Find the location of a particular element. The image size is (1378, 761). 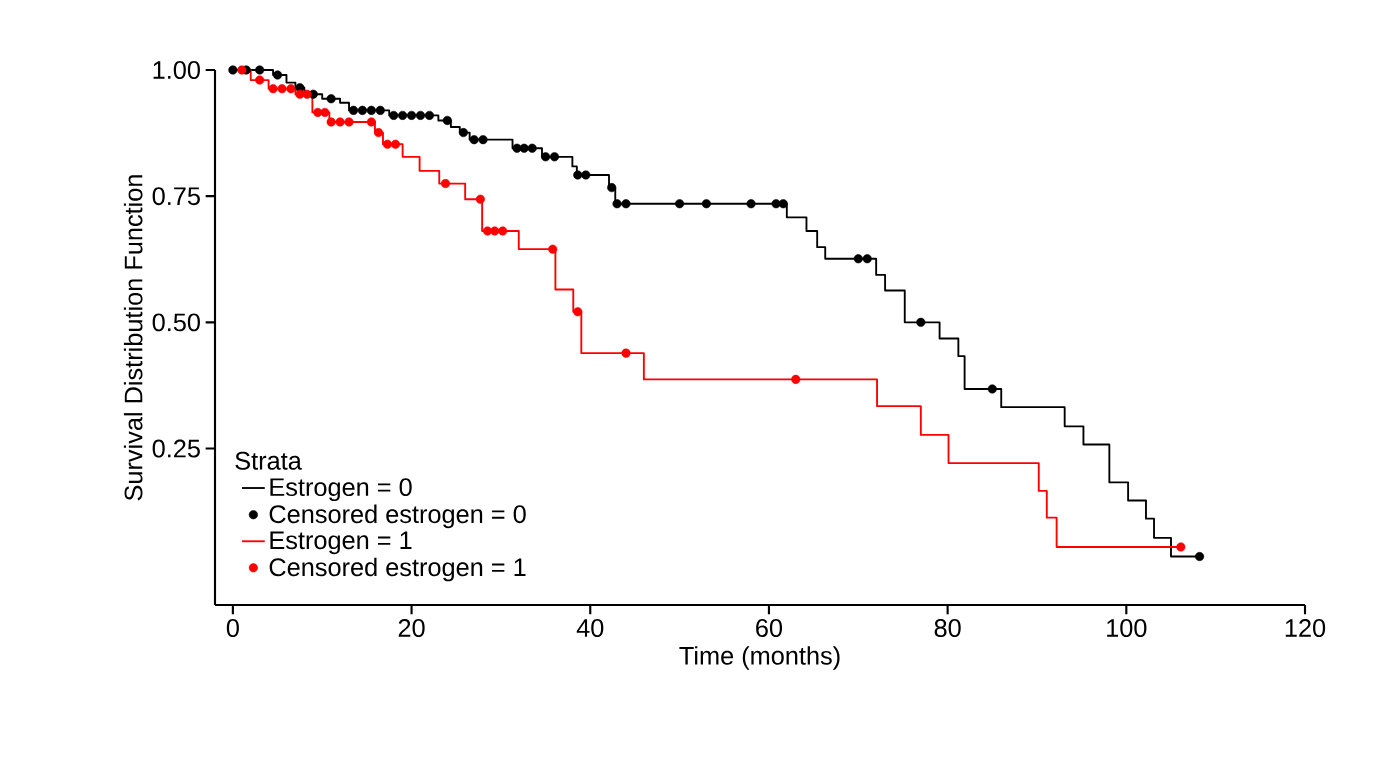

y-tick-label: 1.00 is located at coordinates (176, 70).